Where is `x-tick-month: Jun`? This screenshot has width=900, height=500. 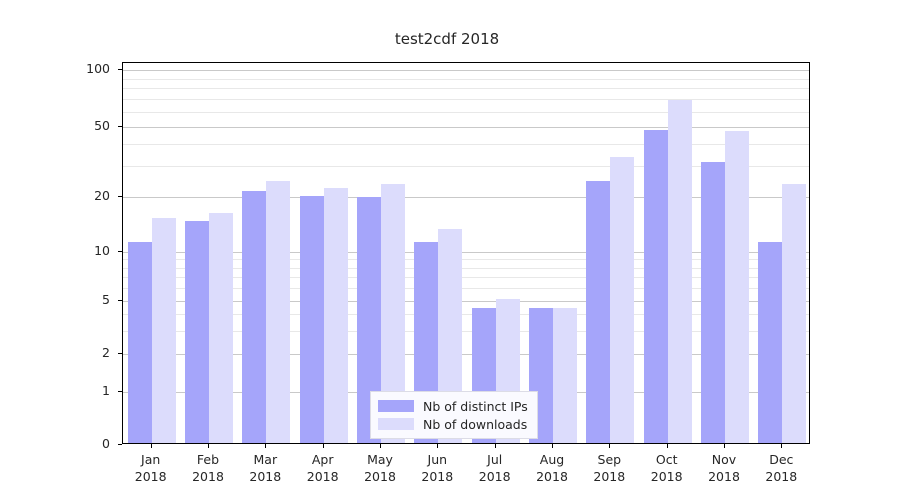 x-tick-month: Jun is located at coordinates (437, 459).